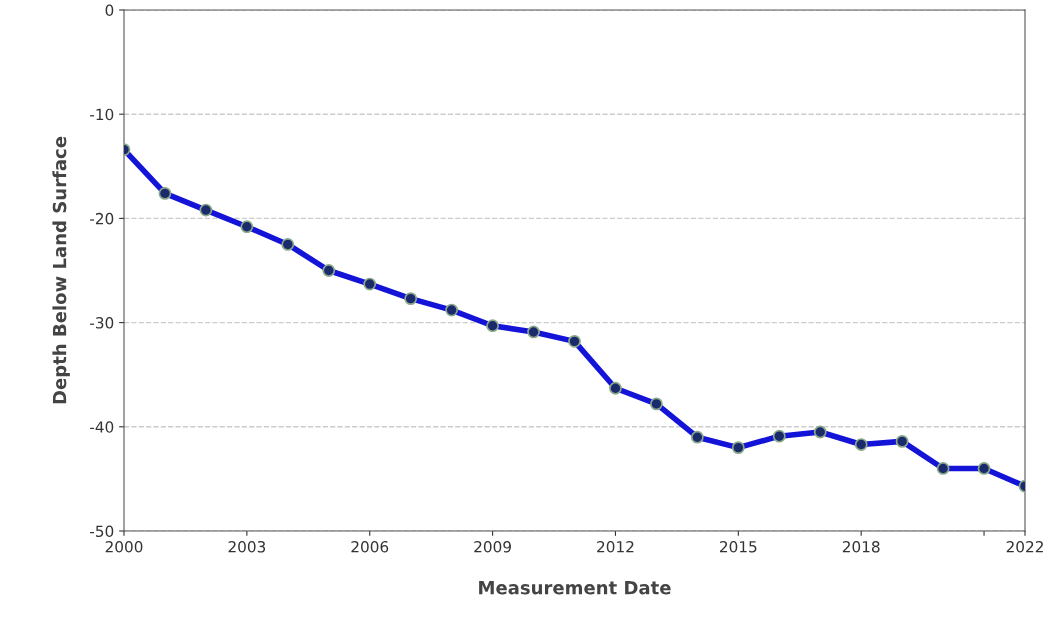  Describe the element at coordinates (370, 546) in the screenshot. I see `x-tick-label: 2006` at that location.